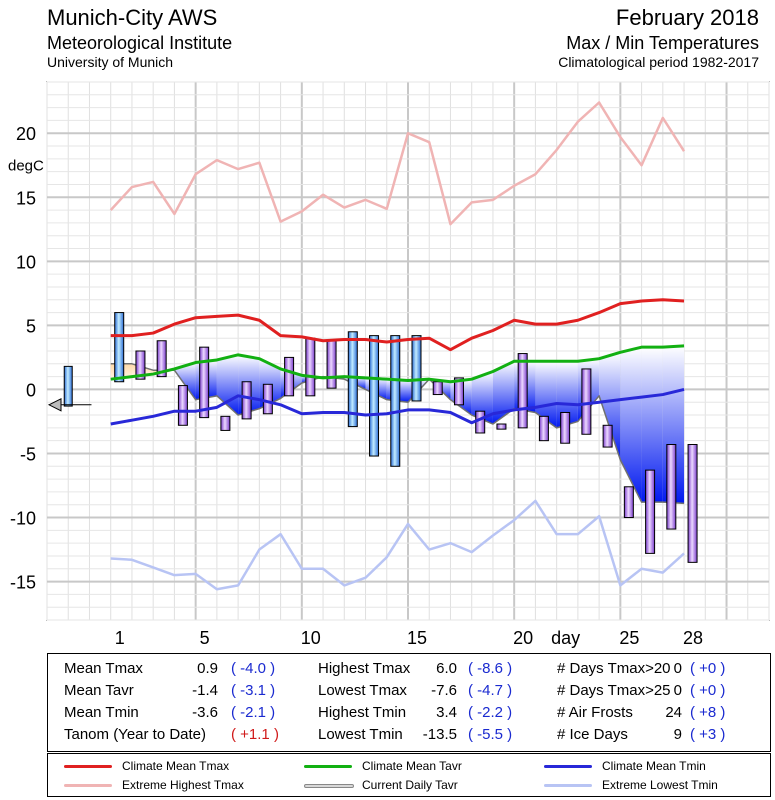  Describe the element at coordinates (490, 712) in the screenshot. I see `stat-anomaly: ( -2.2 )` at that location.